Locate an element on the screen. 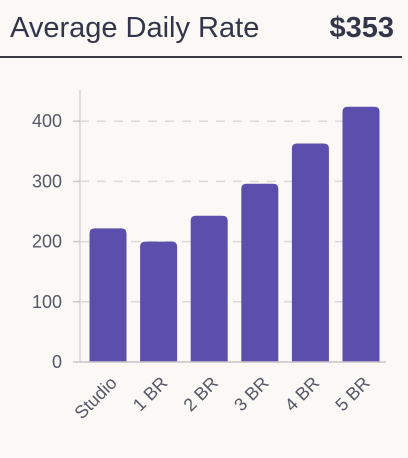 Image resolution: width=408 pixels, height=458 pixels. headline-value: $353 is located at coordinates (361, 28).